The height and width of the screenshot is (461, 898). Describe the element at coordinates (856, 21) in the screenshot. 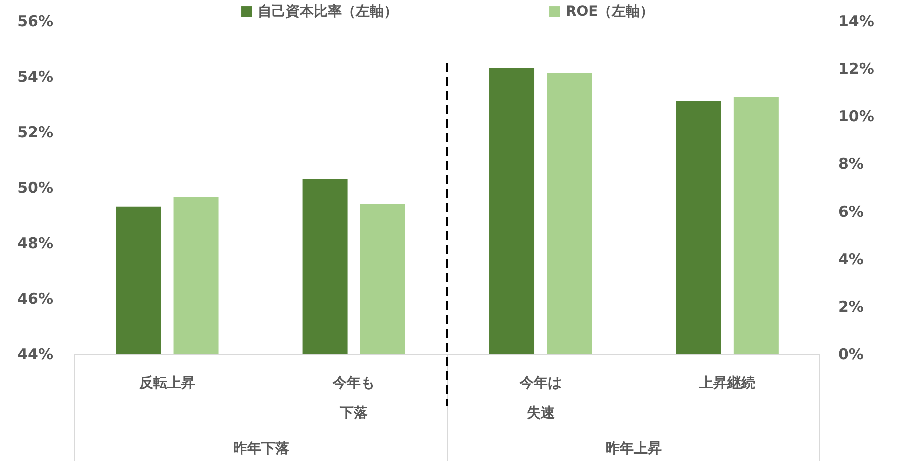

I see `y2-tick-label: 14%` at that location.